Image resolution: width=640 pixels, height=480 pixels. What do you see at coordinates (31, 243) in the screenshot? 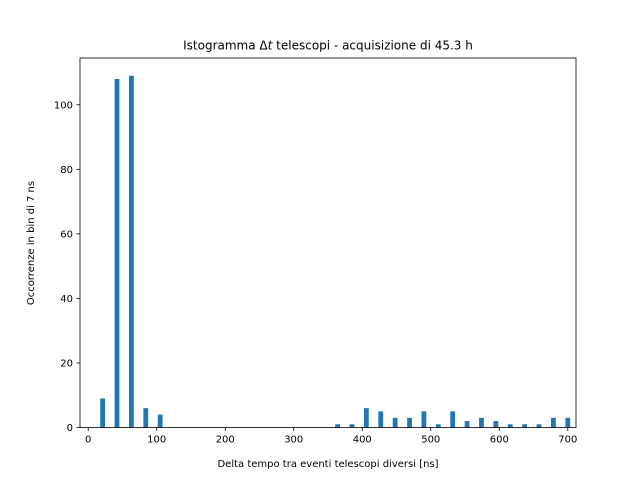
I see `y-axis-label: Occorrenze in bin di 7 ns` at bounding box center [31, 243].